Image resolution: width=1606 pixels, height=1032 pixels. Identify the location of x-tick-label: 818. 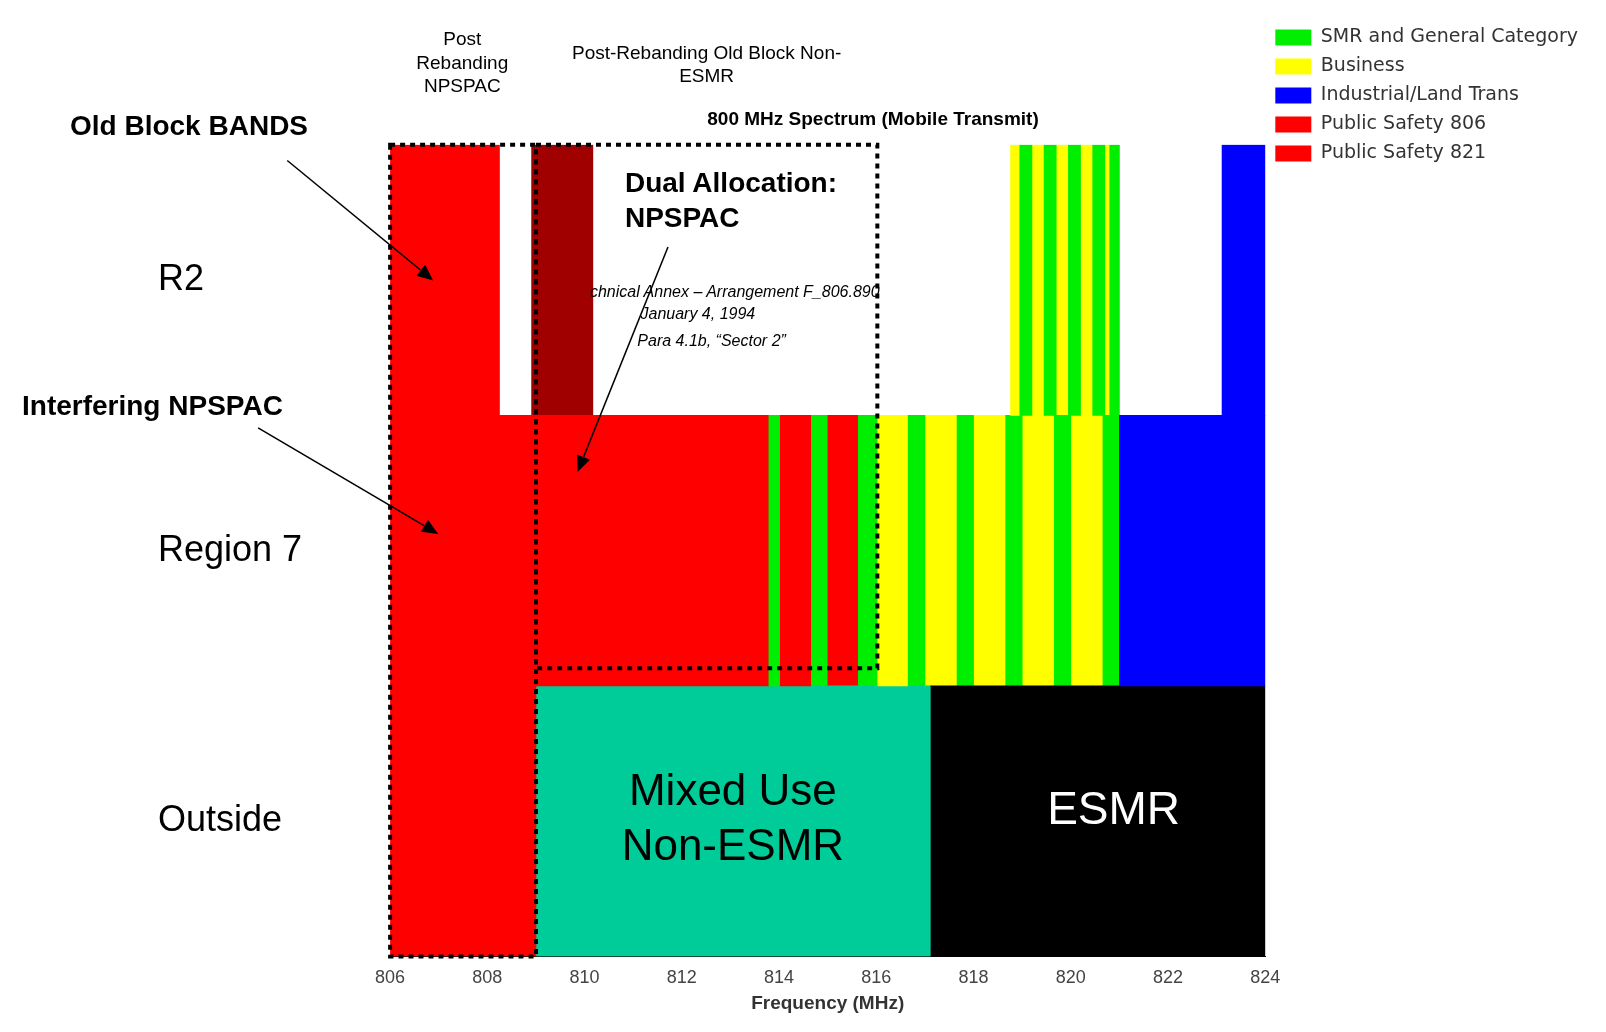
(973, 977).